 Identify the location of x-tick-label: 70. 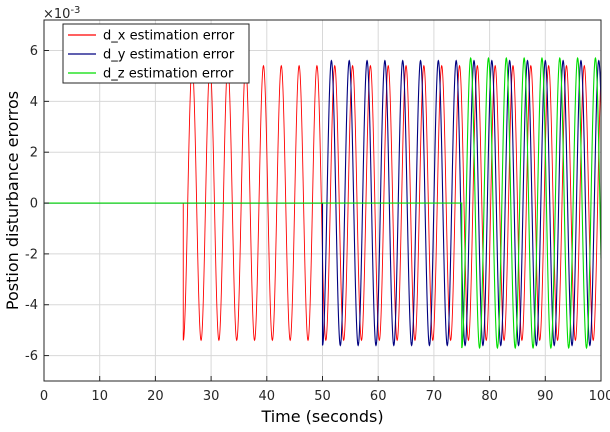
(434, 396).